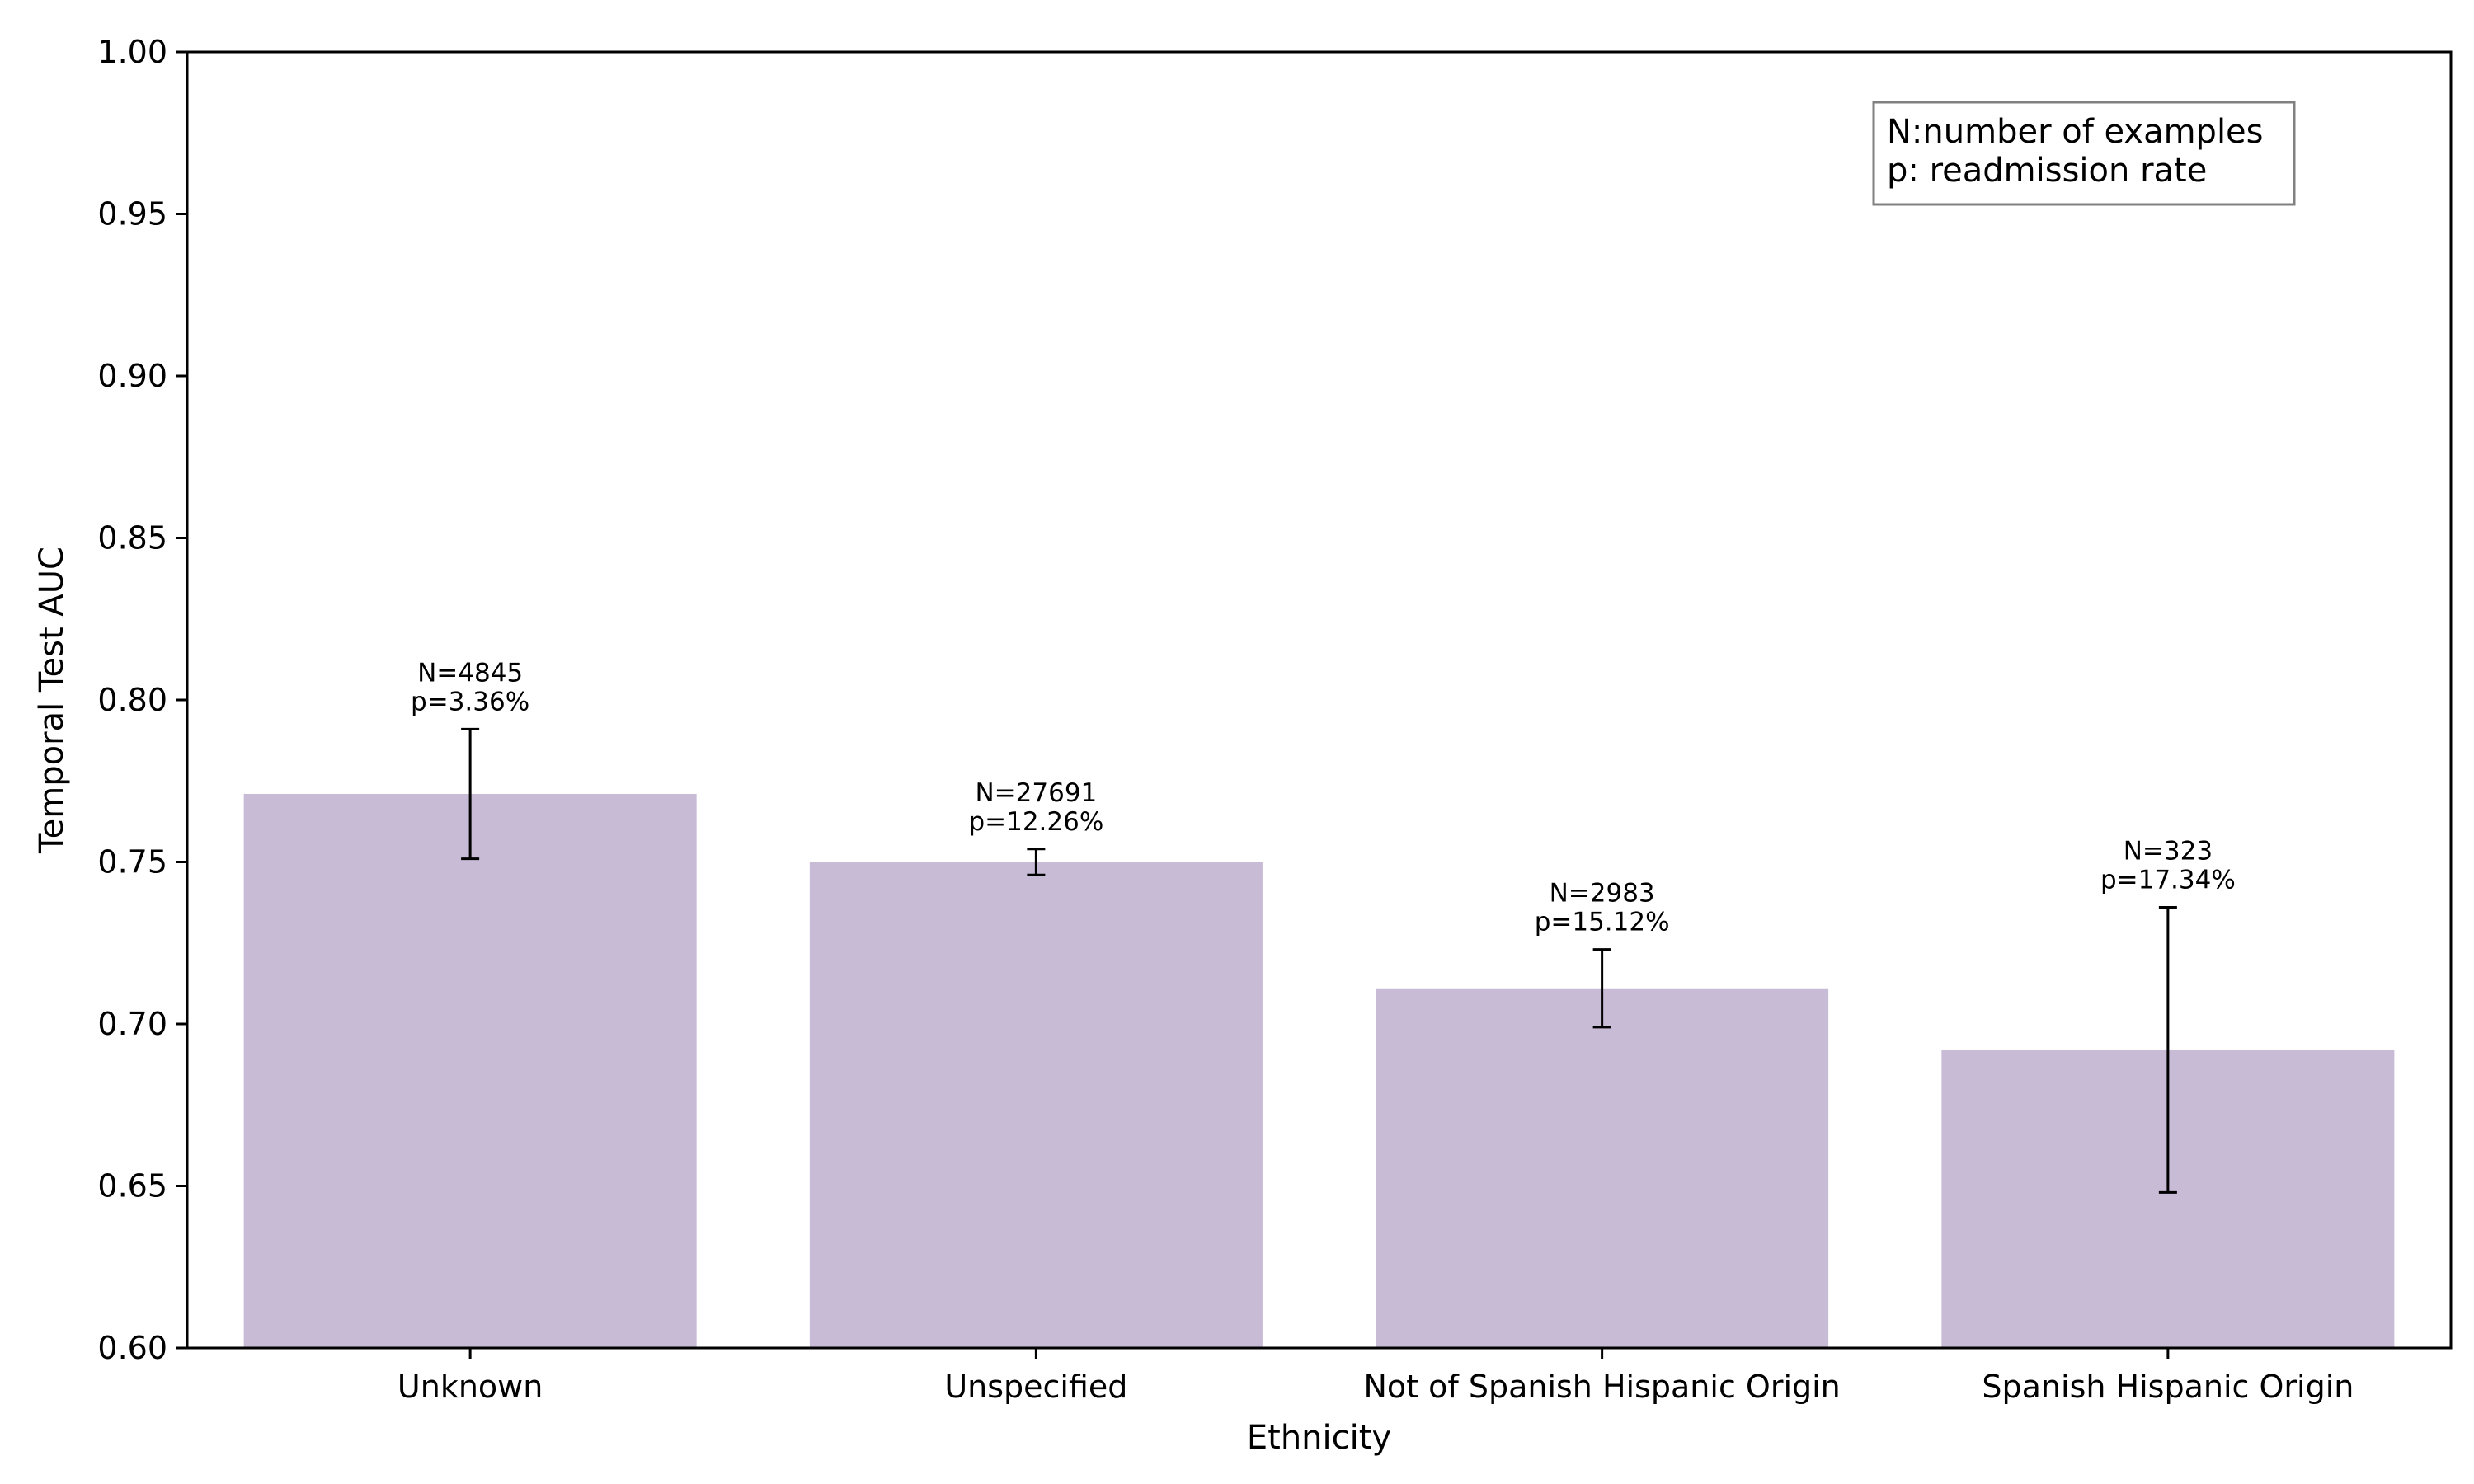 This screenshot has width=2474, height=1484. I want to click on x-tick-label: Spanish Hispanic Origin, so click(2168, 1387).